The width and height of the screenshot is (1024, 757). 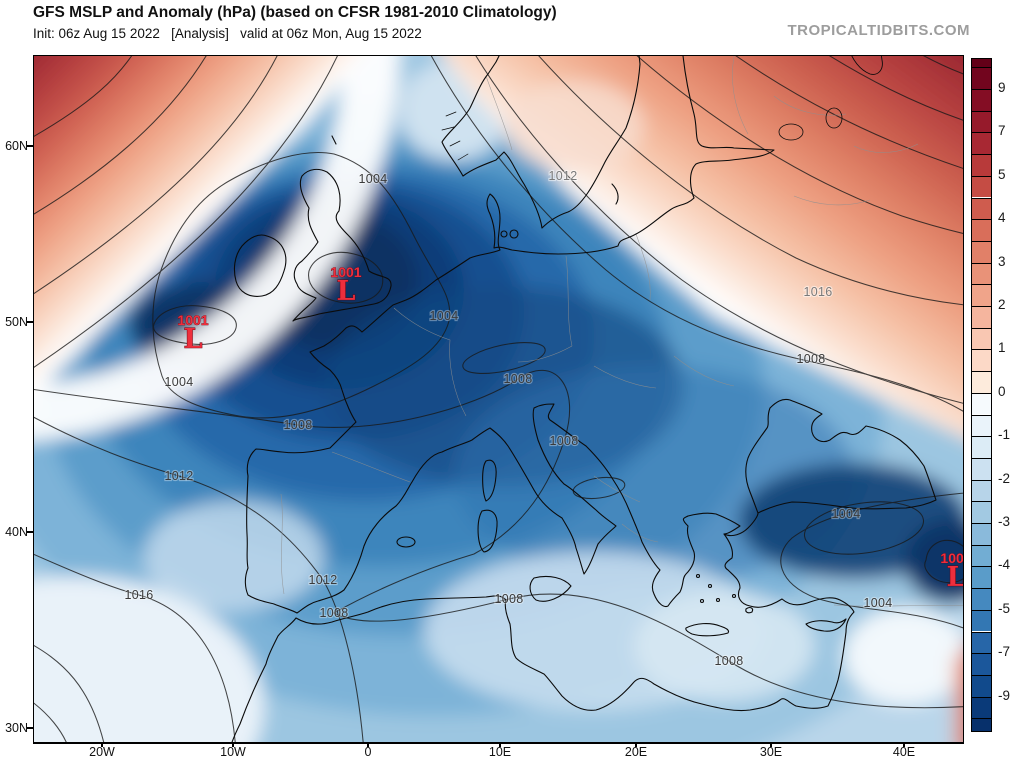 I want to click on coastline-great-britain, so click(x=342, y=245).